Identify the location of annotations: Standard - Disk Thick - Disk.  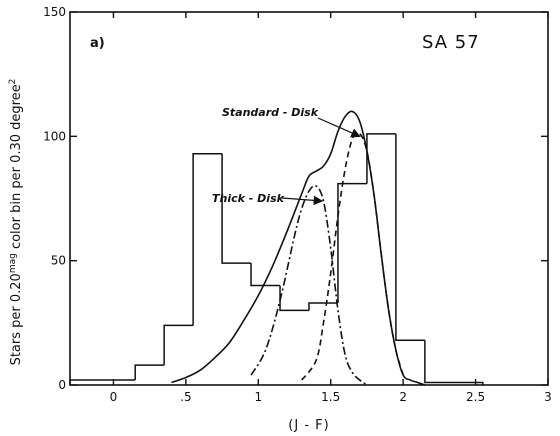
(286, 156).